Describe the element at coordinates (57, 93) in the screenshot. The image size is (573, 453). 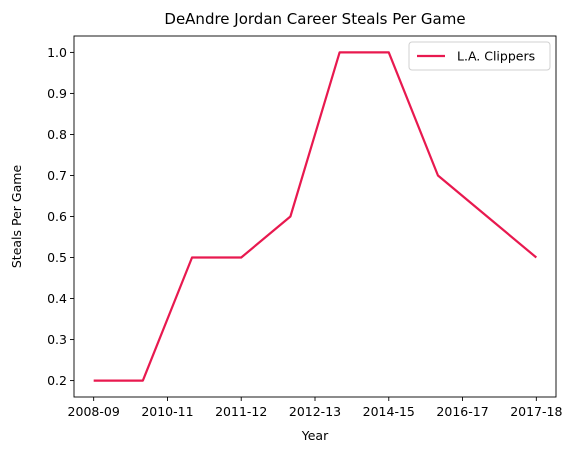
I see `y-tick-label: 0.9` at that location.